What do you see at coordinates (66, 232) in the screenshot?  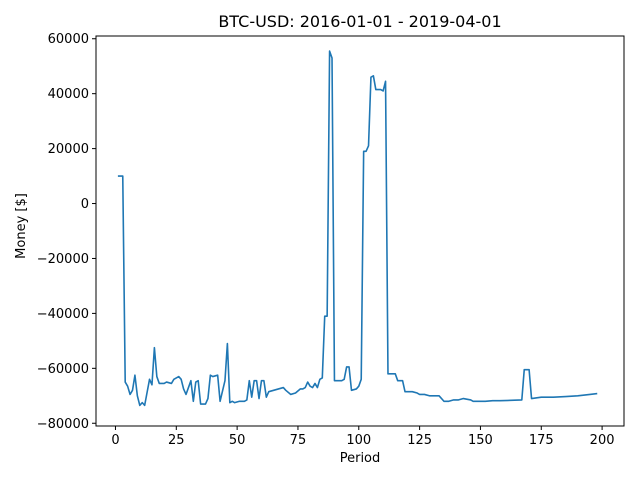 I see `y-axis: −80000 −60000 −40000 −20000 0 20000 40000 60000` at bounding box center [66, 232].